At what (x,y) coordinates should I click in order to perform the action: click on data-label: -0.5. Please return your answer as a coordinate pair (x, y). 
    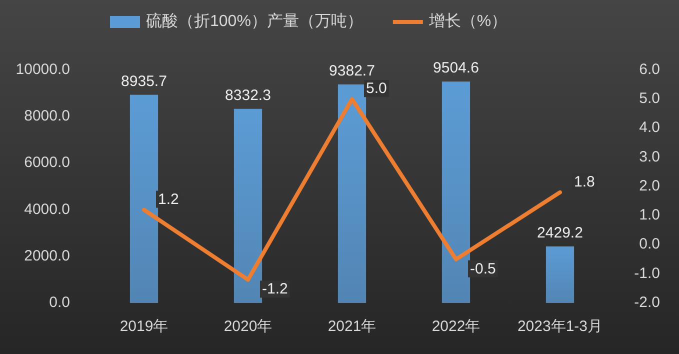
    Looking at the image, I should click on (483, 269).